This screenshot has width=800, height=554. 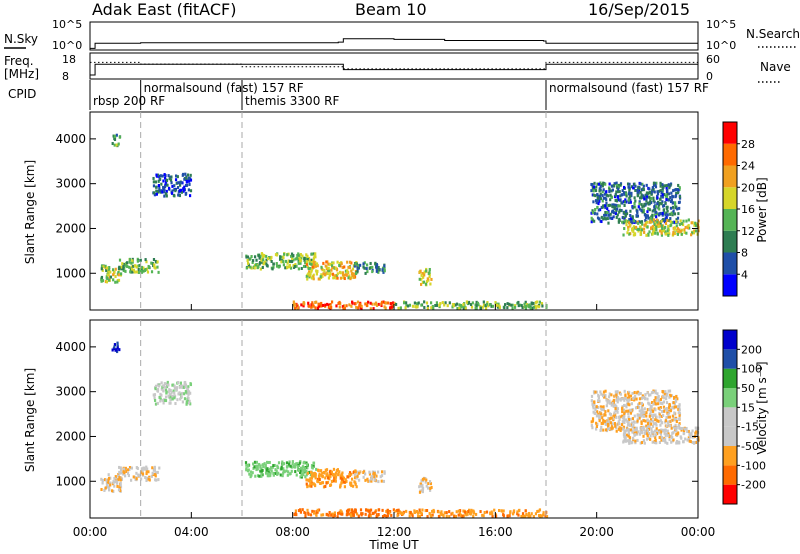 I want to click on cpid-segment-label-0: rbsp 200 RF, so click(x=129, y=101).